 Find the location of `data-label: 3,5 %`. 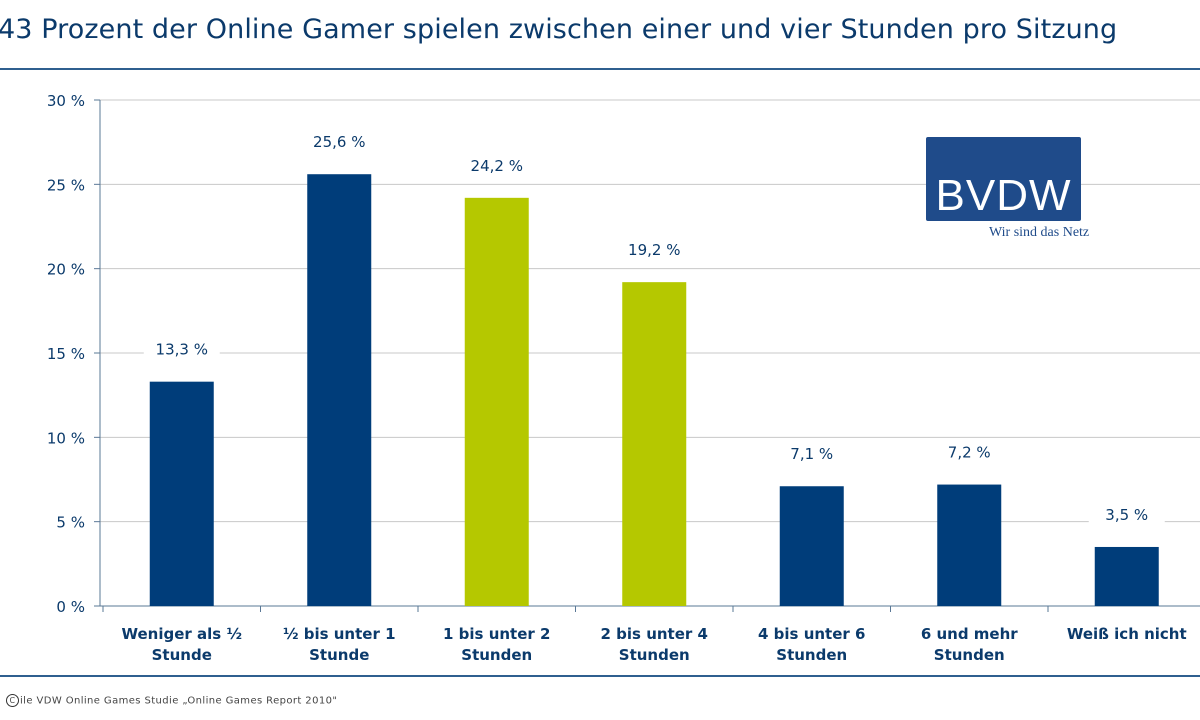

data-label: 3,5 % is located at coordinates (1126, 515).